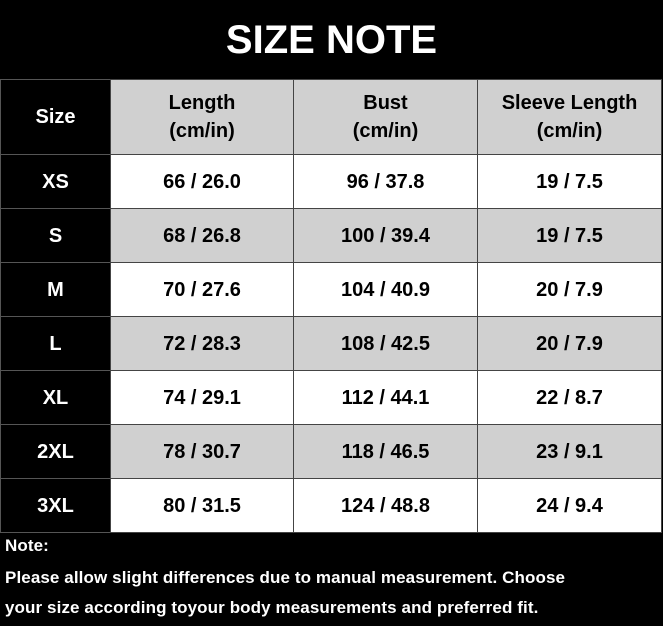 The image size is (663, 626). Describe the element at coordinates (202, 343) in the screenshot. I see `value-cell: 72 / 28.3` at that location.